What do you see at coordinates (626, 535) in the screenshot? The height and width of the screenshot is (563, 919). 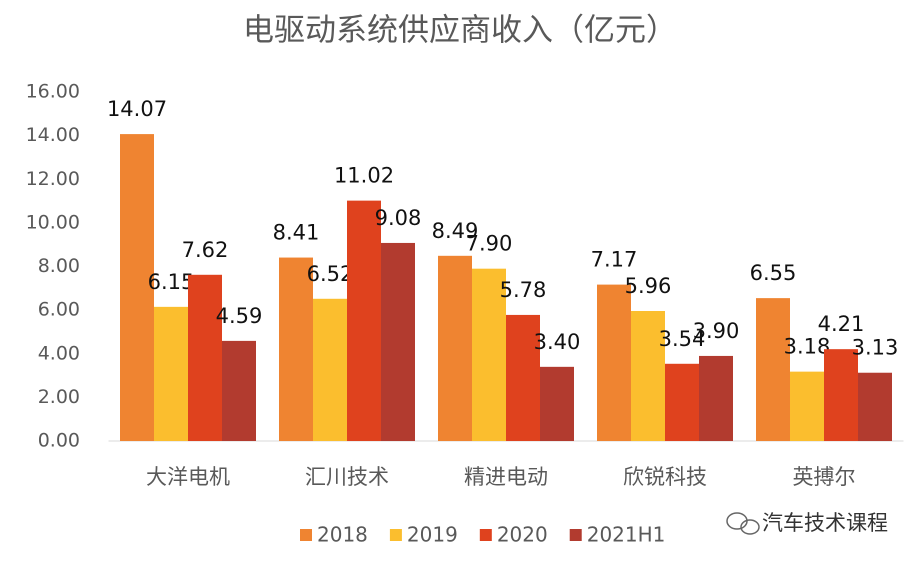 I see `legend-label: 2021H1` at bounding box center [626, 535].